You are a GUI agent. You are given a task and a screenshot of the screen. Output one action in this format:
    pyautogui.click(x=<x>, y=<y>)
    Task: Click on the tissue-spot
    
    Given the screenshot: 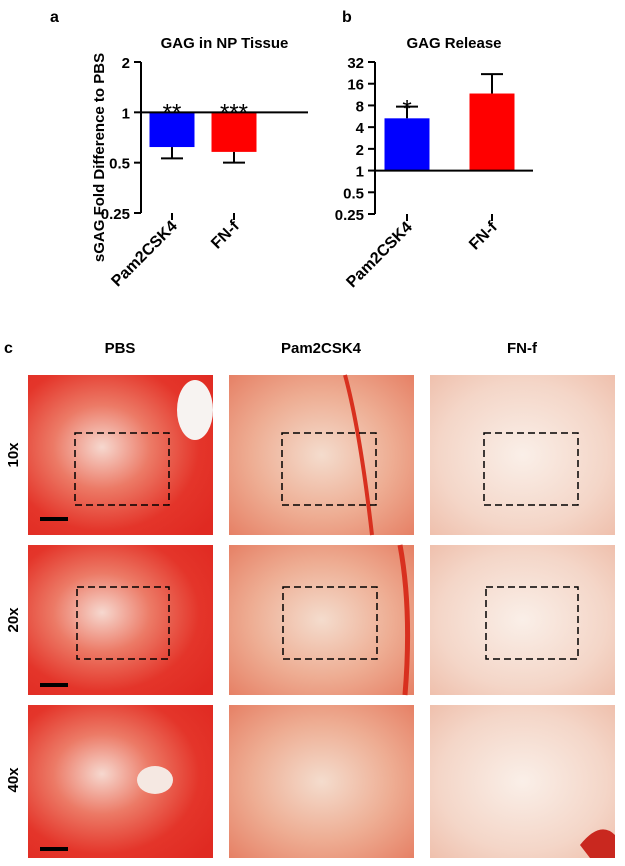 What is the action you would take?
    pyautogui.click(x=597, y=843)
    